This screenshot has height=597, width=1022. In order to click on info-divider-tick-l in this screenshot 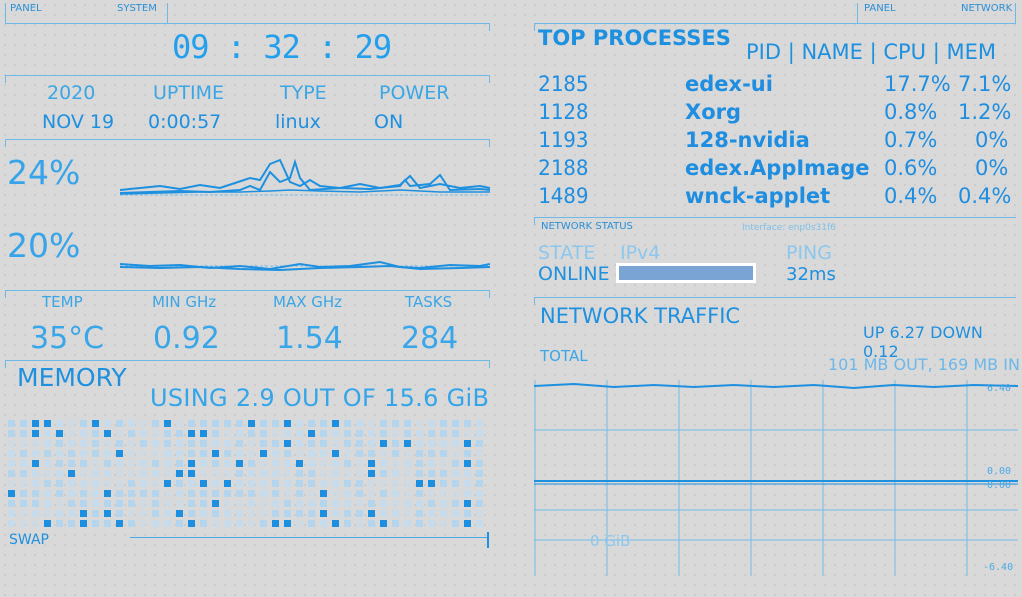, I will do `click(5, 143)`.